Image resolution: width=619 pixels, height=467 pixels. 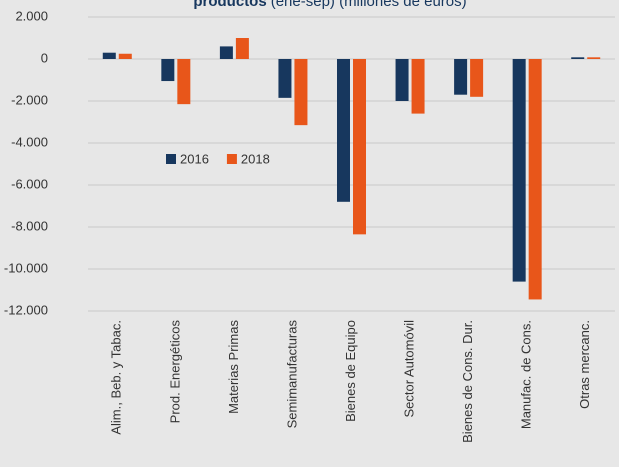 What do you see at coordinates (29, 99) in the screenshot?
I see `y-tick-label: -2.000` at bounding box center [29, 99].